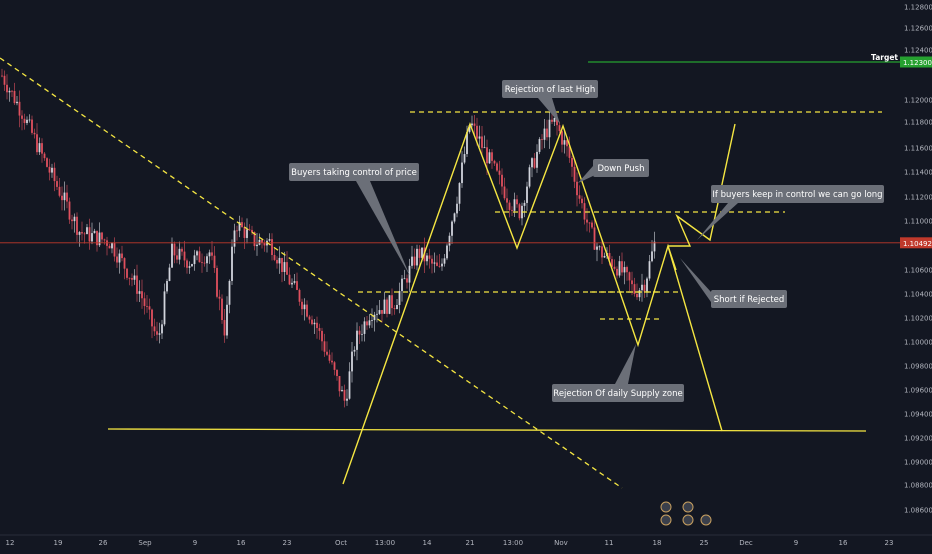  What do you see at coordinates (918, 271) in the screenshot?
I see `y-tick-label: 1.10600` at bounding box center [918, 271].